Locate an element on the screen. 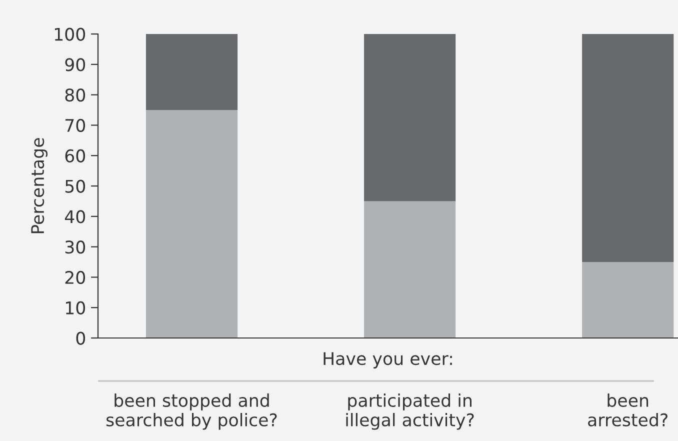 The image size is (678, 441). y-tick-label: 10 is located at coordinates (76, 307).